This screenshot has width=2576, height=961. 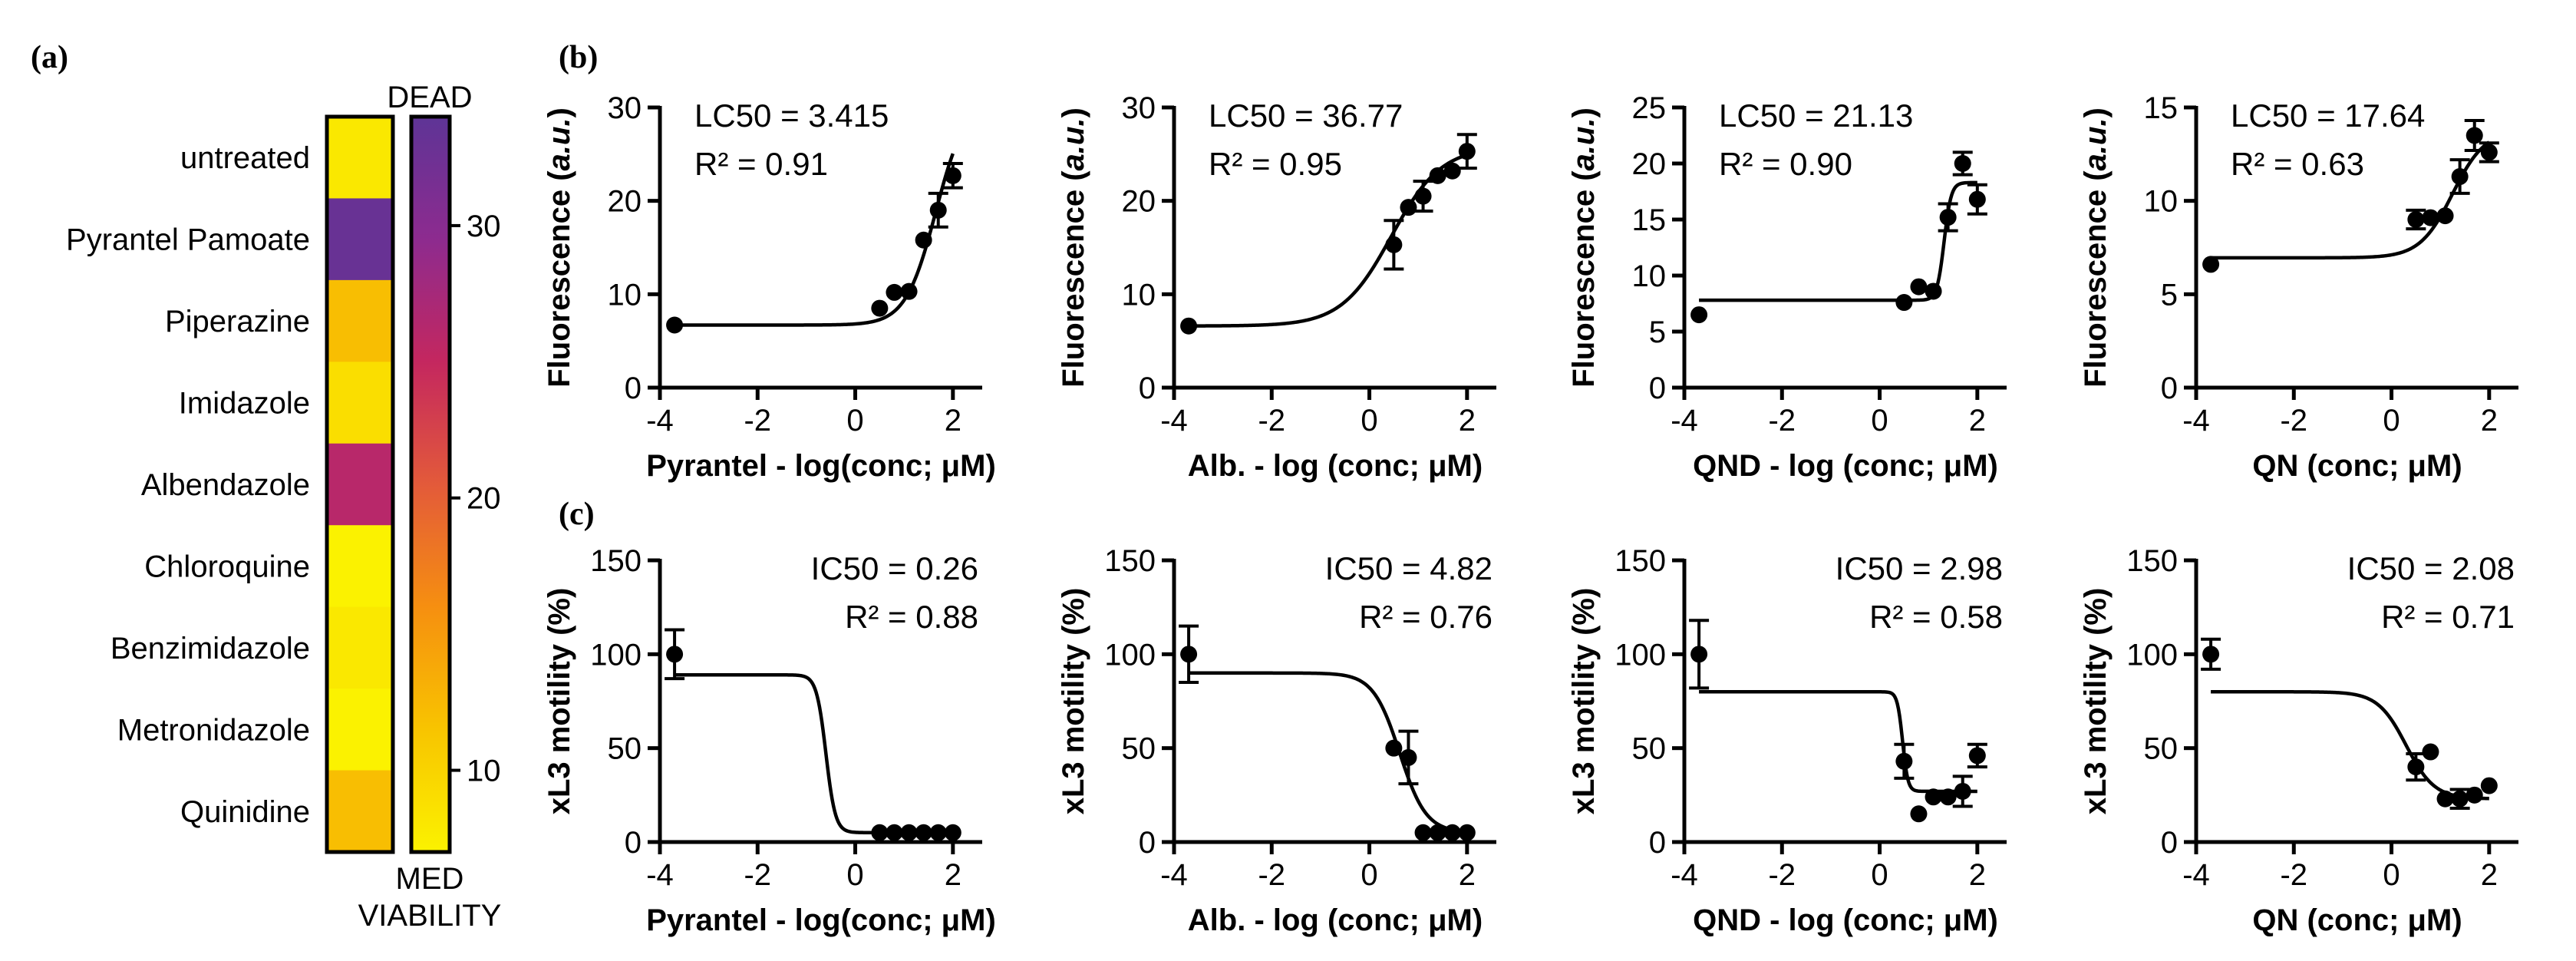 I want to click on panel-label-b: (b), so click(x=578, y=57).